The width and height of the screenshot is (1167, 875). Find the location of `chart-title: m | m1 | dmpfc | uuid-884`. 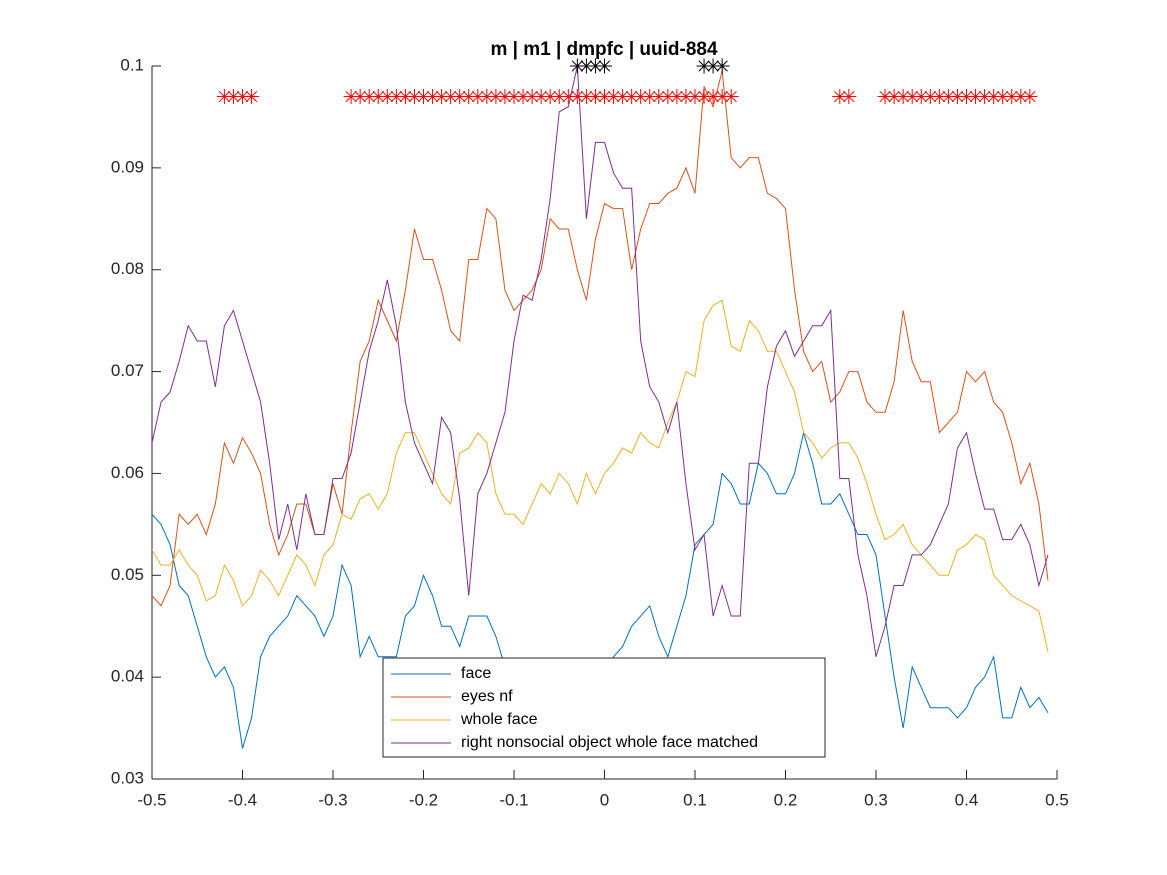

chart-title: m | m1 | dmpfc | uuid-884 is located at coordinates (604, 49).